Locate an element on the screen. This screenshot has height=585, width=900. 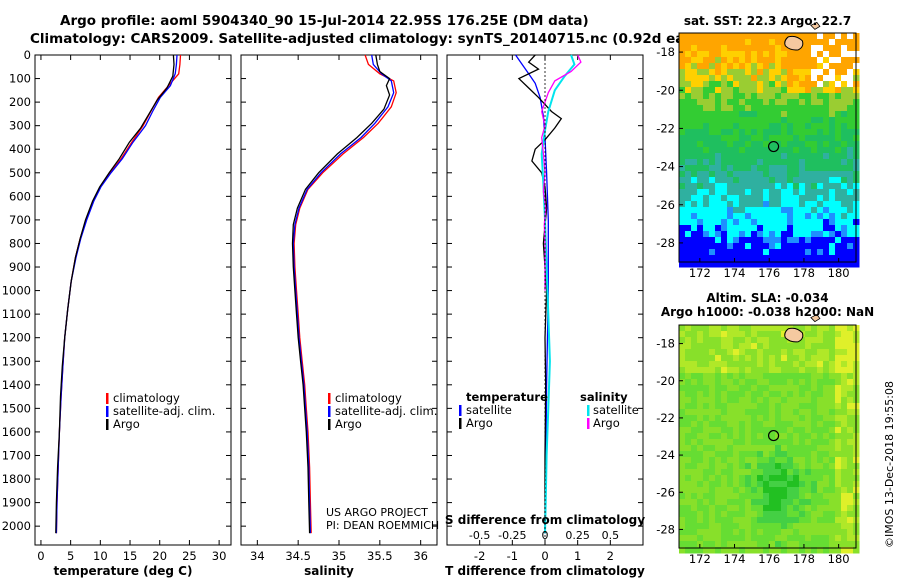
diff-legend-label: Argo is located at coordinates (479, 423).